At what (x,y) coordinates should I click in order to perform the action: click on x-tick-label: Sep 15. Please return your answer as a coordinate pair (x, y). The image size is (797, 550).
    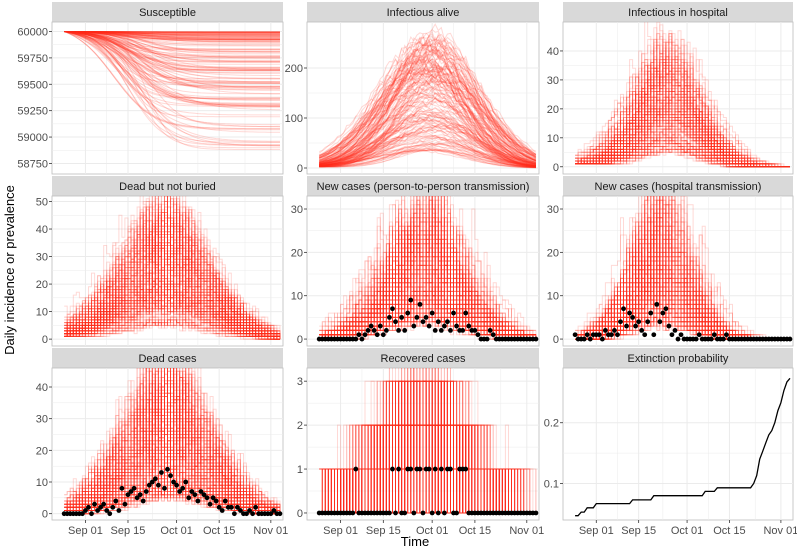
    Looking at the image, I should click on (638, 531).